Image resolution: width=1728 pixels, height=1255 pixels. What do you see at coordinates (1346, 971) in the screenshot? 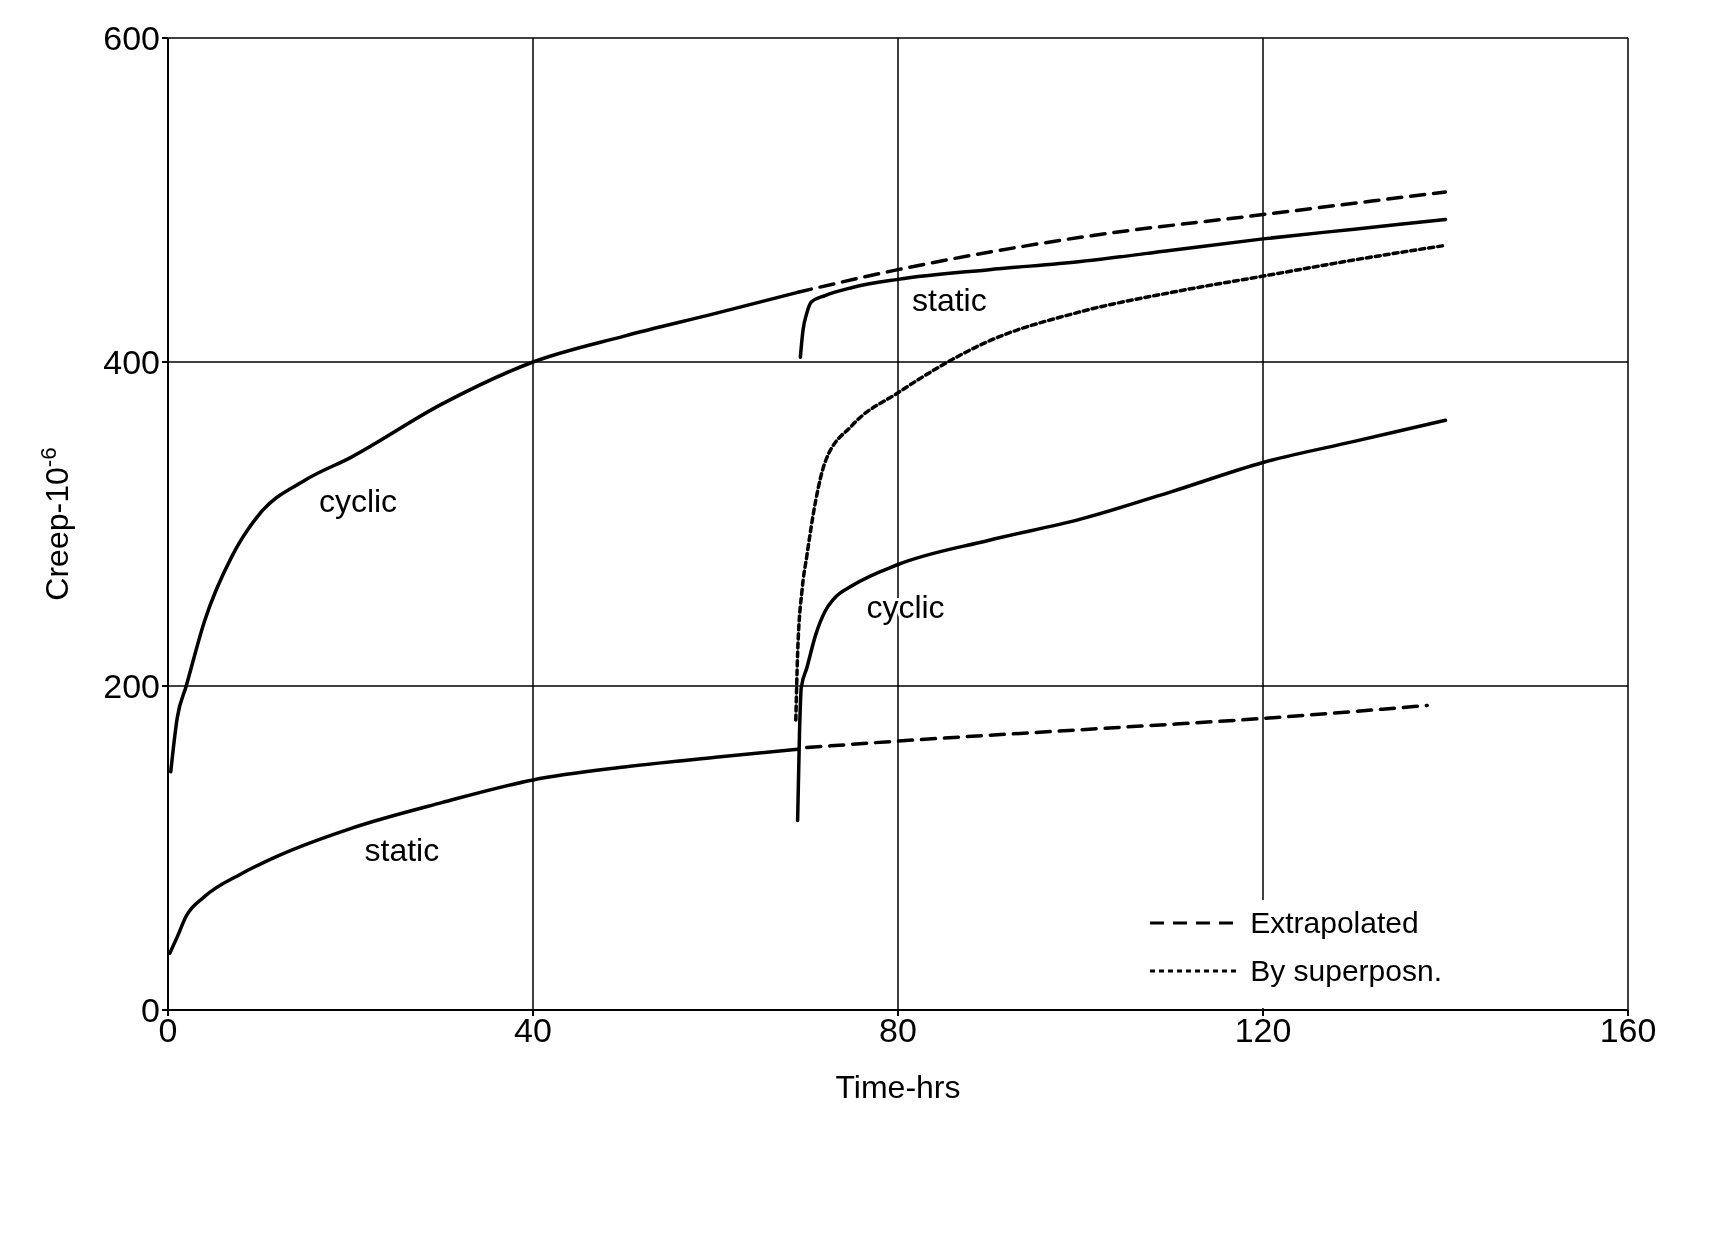
I see `legend-label: By superposn.` at bounding box center [1346, 971].